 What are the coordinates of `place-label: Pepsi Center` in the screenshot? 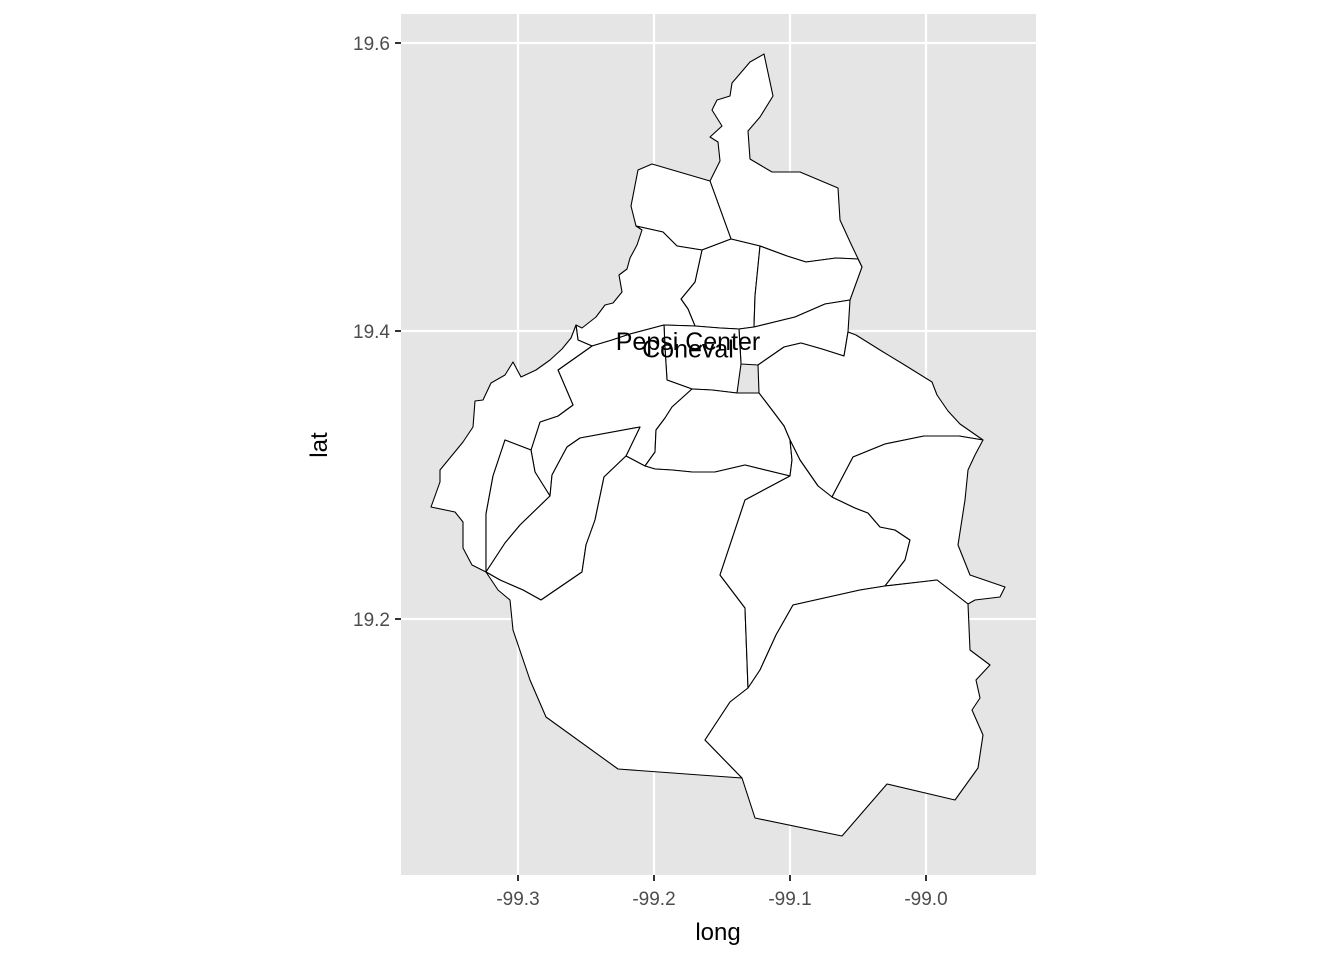 It's located at (688, 342).